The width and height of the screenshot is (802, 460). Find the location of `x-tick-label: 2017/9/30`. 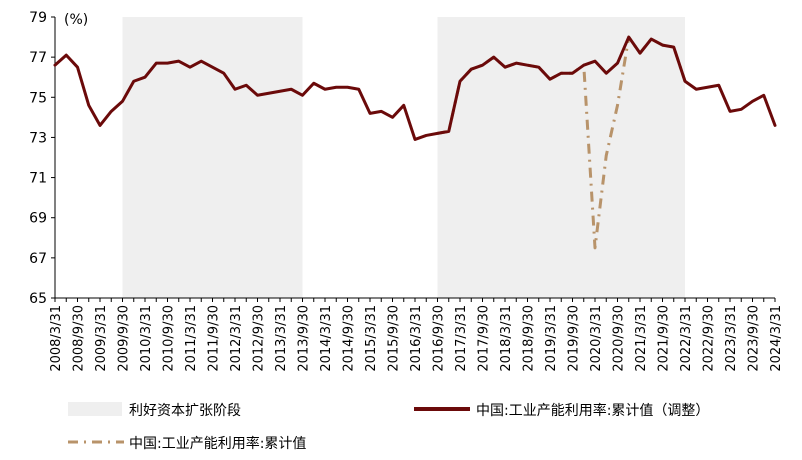

x-tick-label: 2017/9/30 is located at coordinates (484, 338).